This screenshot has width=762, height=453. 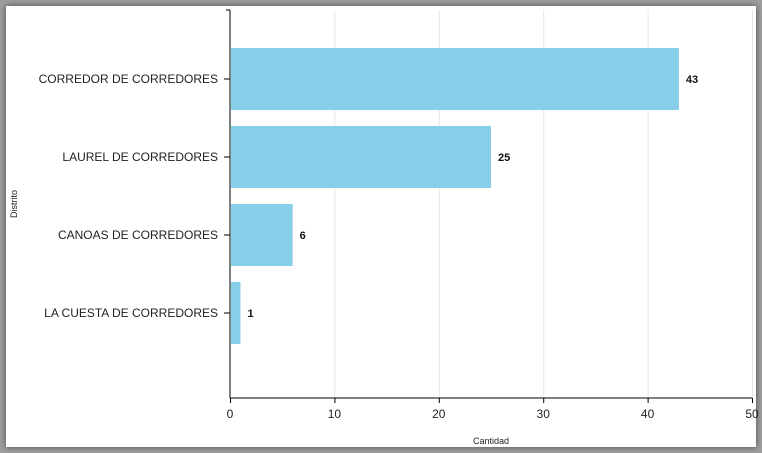 What do you see at coordinates (14, 204) in the screenshot?
I see `y-axis-title: Distrito` at bounding box center [14, 204].